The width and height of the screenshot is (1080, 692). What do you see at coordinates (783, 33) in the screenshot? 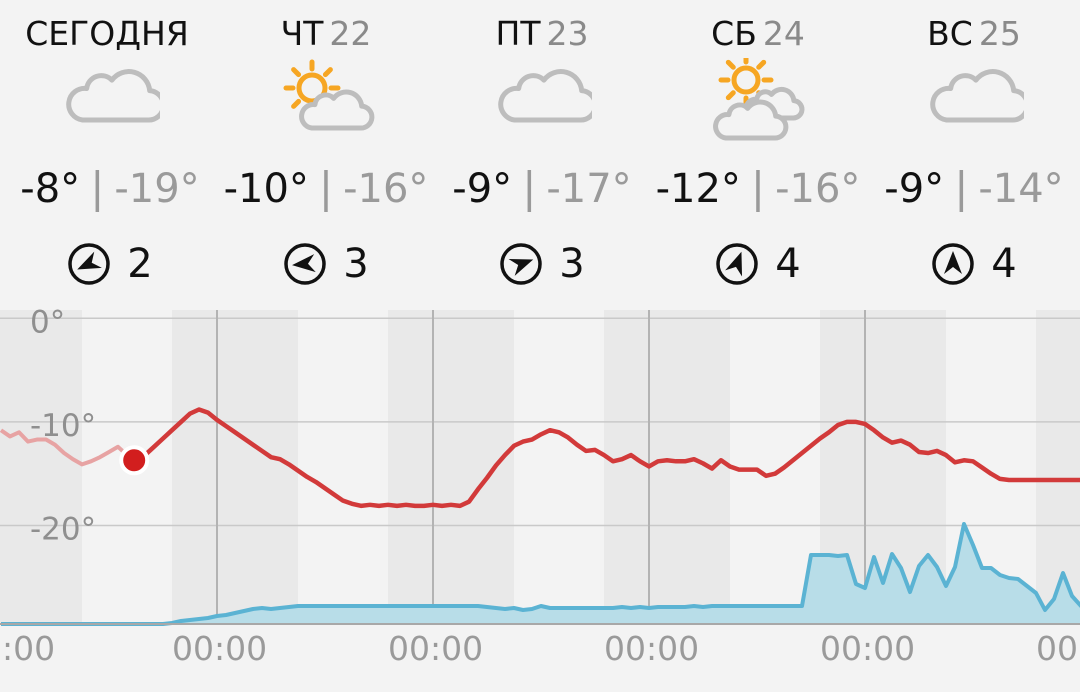
I see `day-date: 24` at bounding box center [783, 33].